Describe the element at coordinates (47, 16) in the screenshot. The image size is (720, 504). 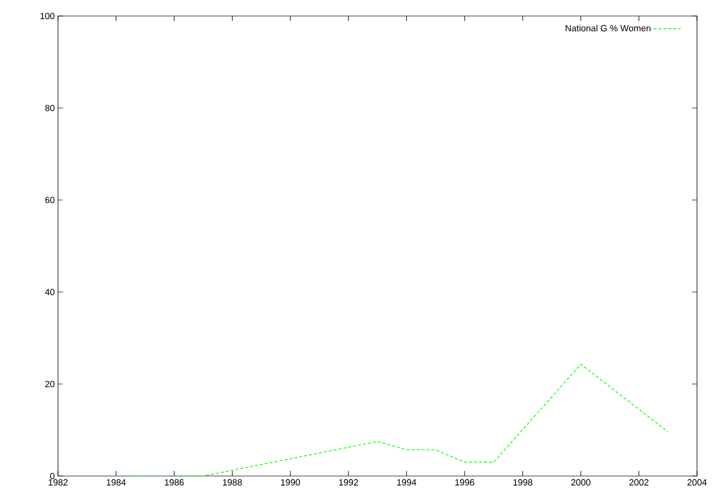
I see `y-tick-label: 100` at that location.